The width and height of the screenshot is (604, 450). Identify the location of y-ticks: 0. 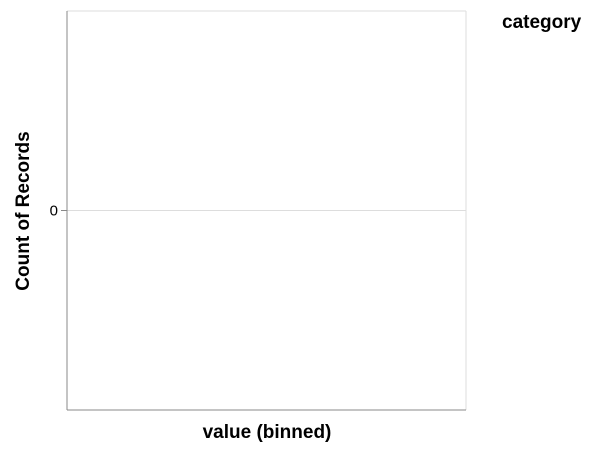
(58, 211).